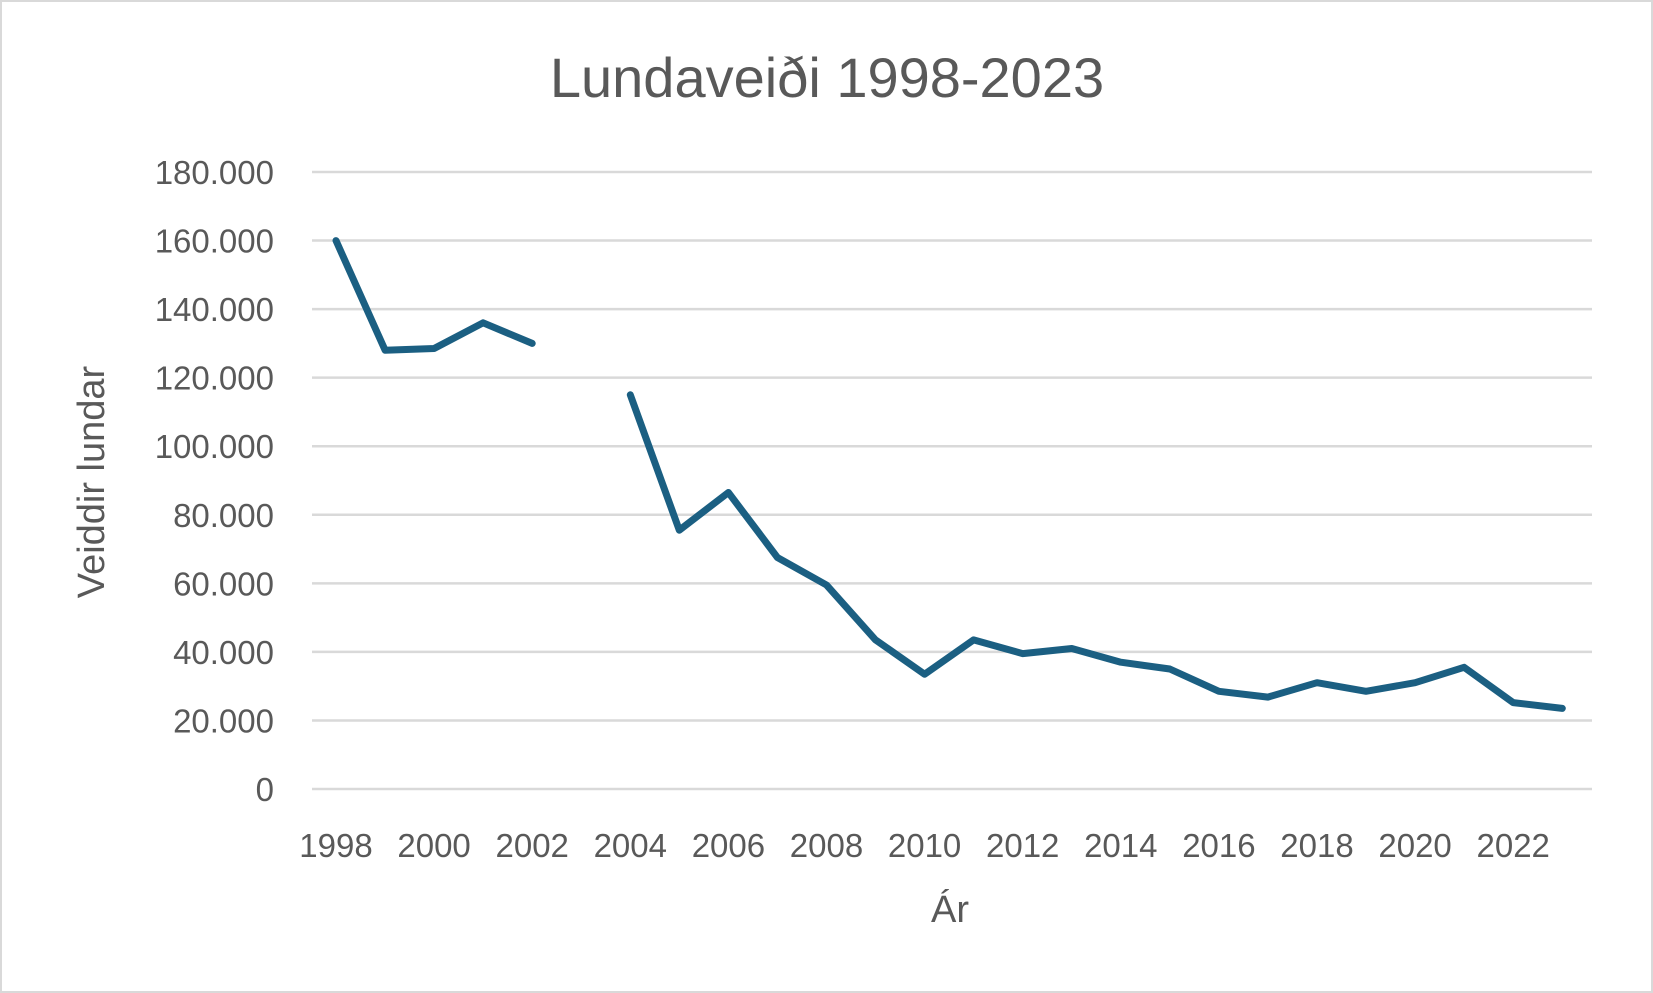  Describe the element at coordinates (214, 446) in the screenshot. I see `y-tick-label: 100.000` at that location.